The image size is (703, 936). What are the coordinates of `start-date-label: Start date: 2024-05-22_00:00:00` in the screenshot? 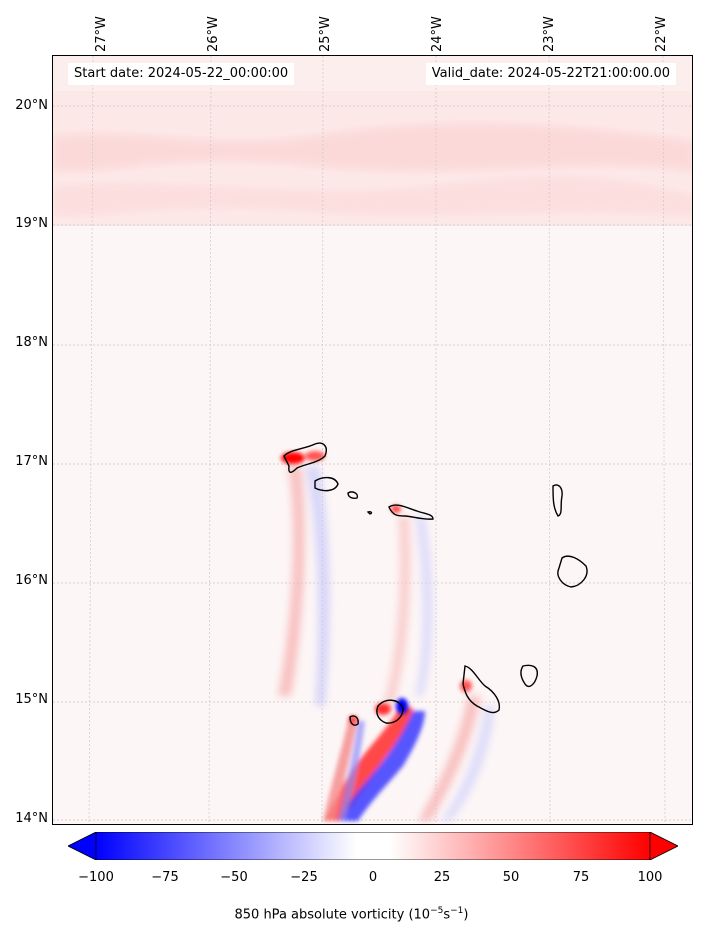 It's located at (181, 74).